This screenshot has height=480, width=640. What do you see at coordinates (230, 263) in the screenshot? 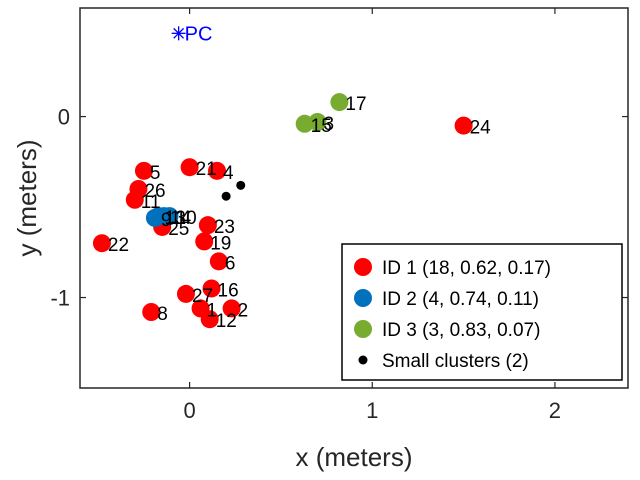
I see `point-id-label: 6` at bounding box center [230, 263].